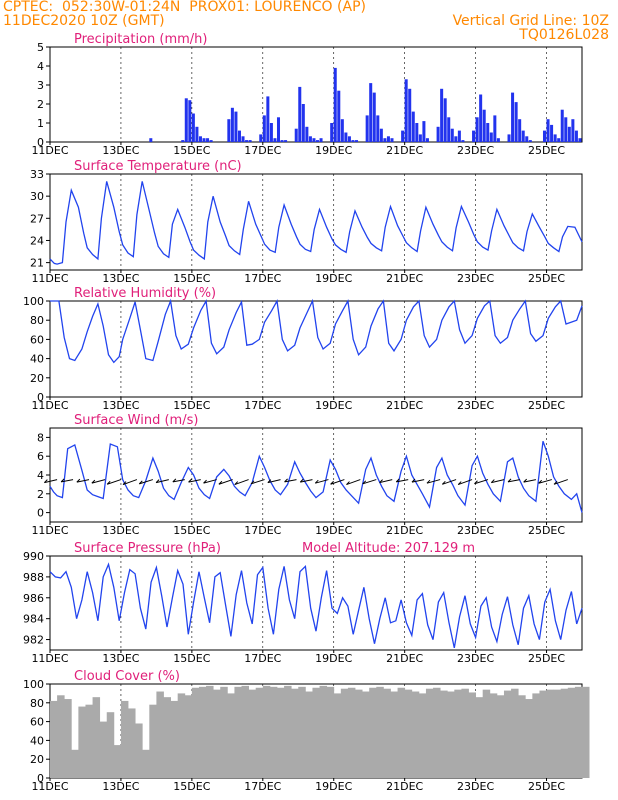 The height and width of the screenshot is (800, 618). I want to click on vertical-grid-info: Vertical Grid Line: 10Z, so click(530, 21).